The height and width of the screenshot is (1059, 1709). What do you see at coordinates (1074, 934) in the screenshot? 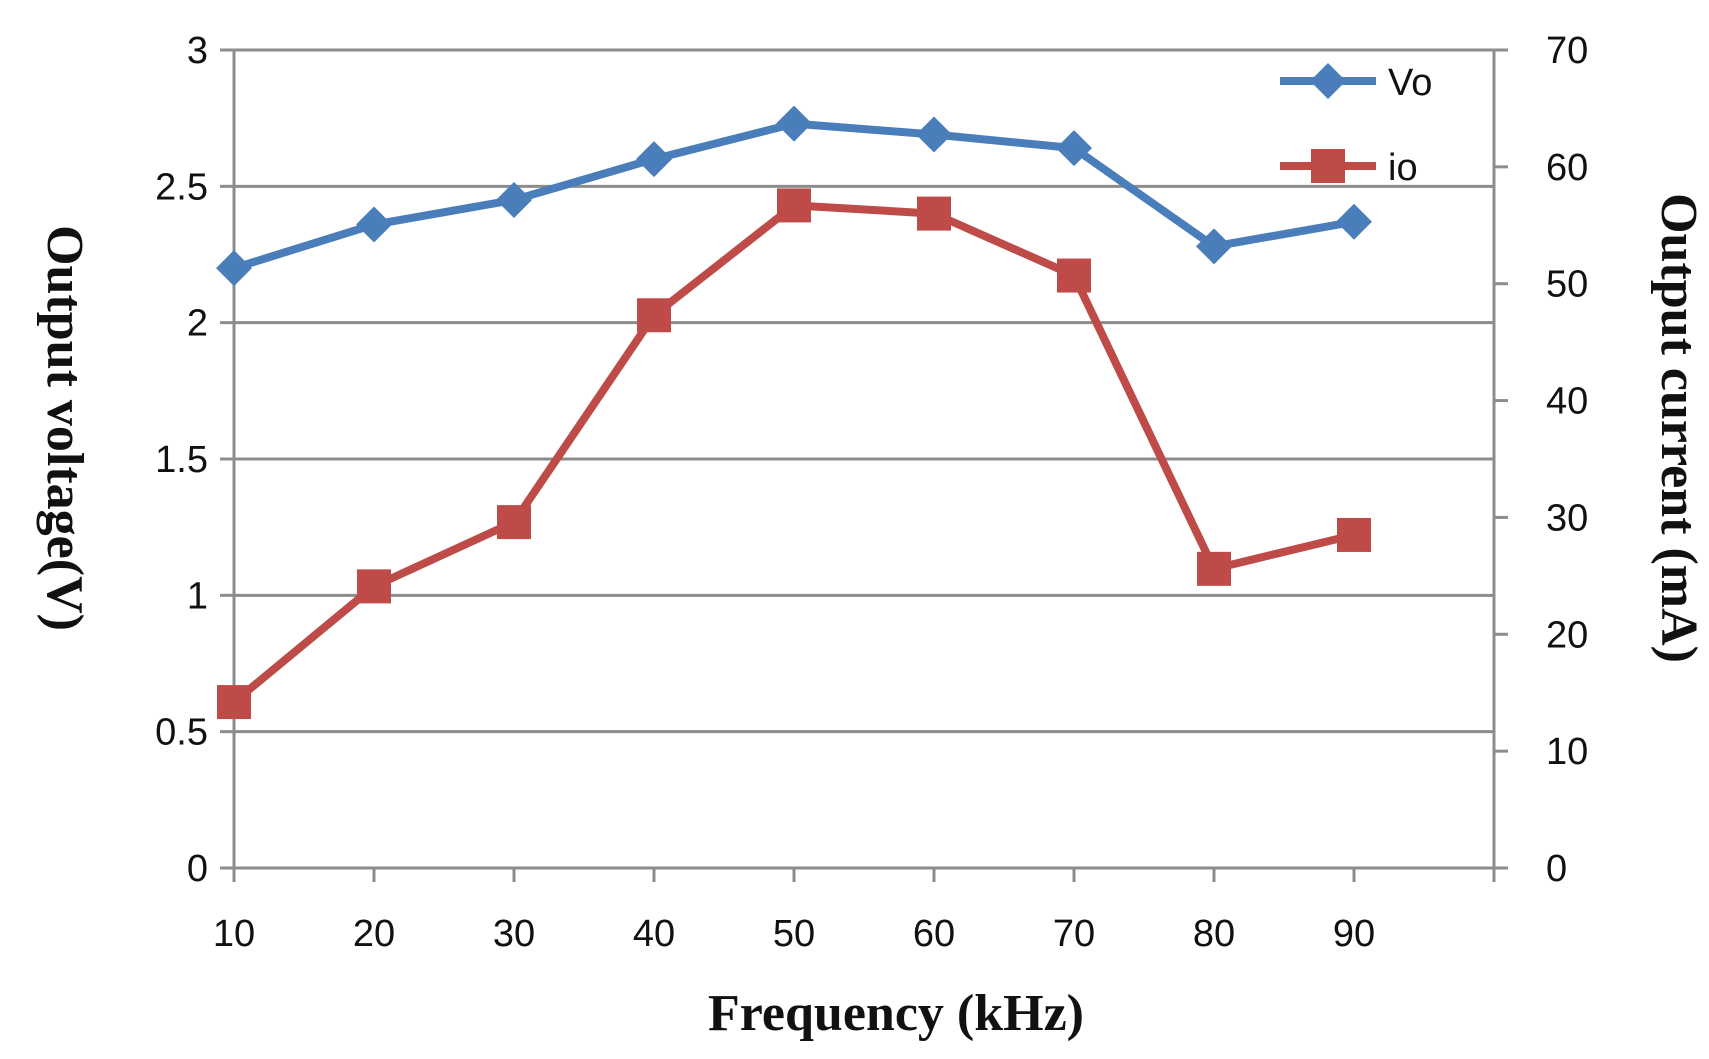
I see `x-tick-label: 70` at bounding box center [1074, 934].